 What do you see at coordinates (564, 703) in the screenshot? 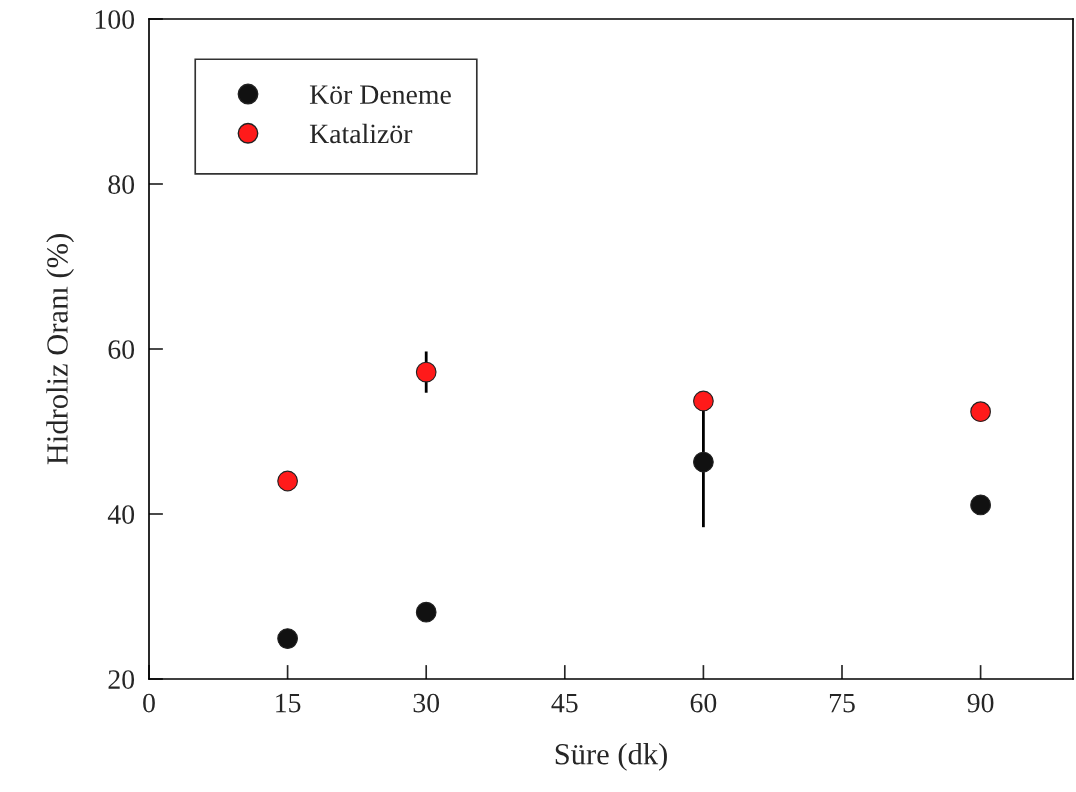
I see `x-tick-label: 45` at bounding box center [564, 703].